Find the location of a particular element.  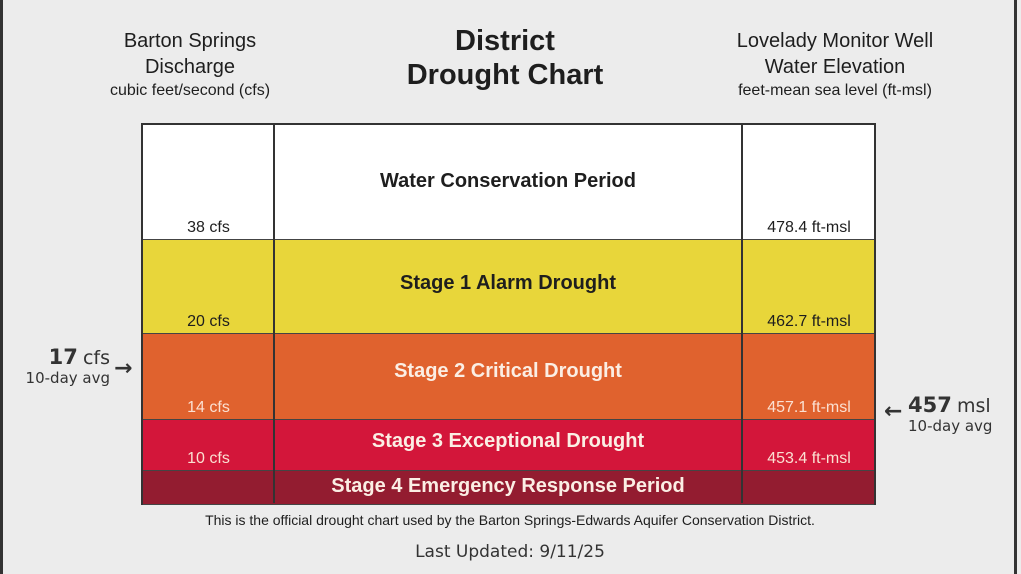

stage-name: Stage 3 Exceptional Drought is located at coordinates (508, 441).